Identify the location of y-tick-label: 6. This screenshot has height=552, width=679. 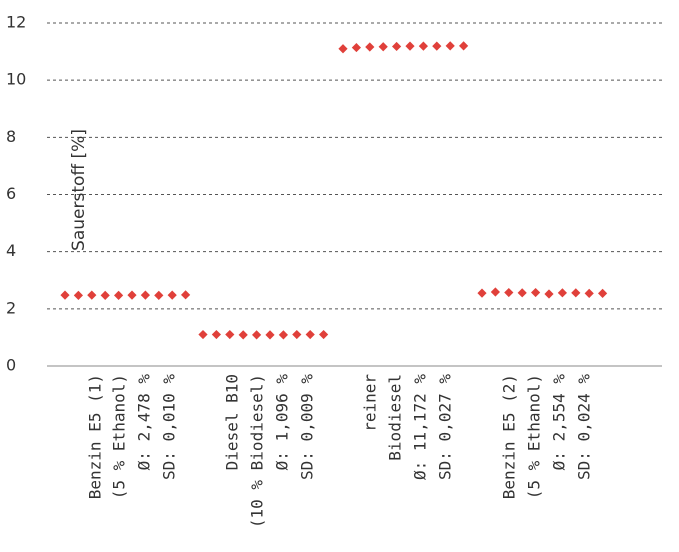
(11, 193).